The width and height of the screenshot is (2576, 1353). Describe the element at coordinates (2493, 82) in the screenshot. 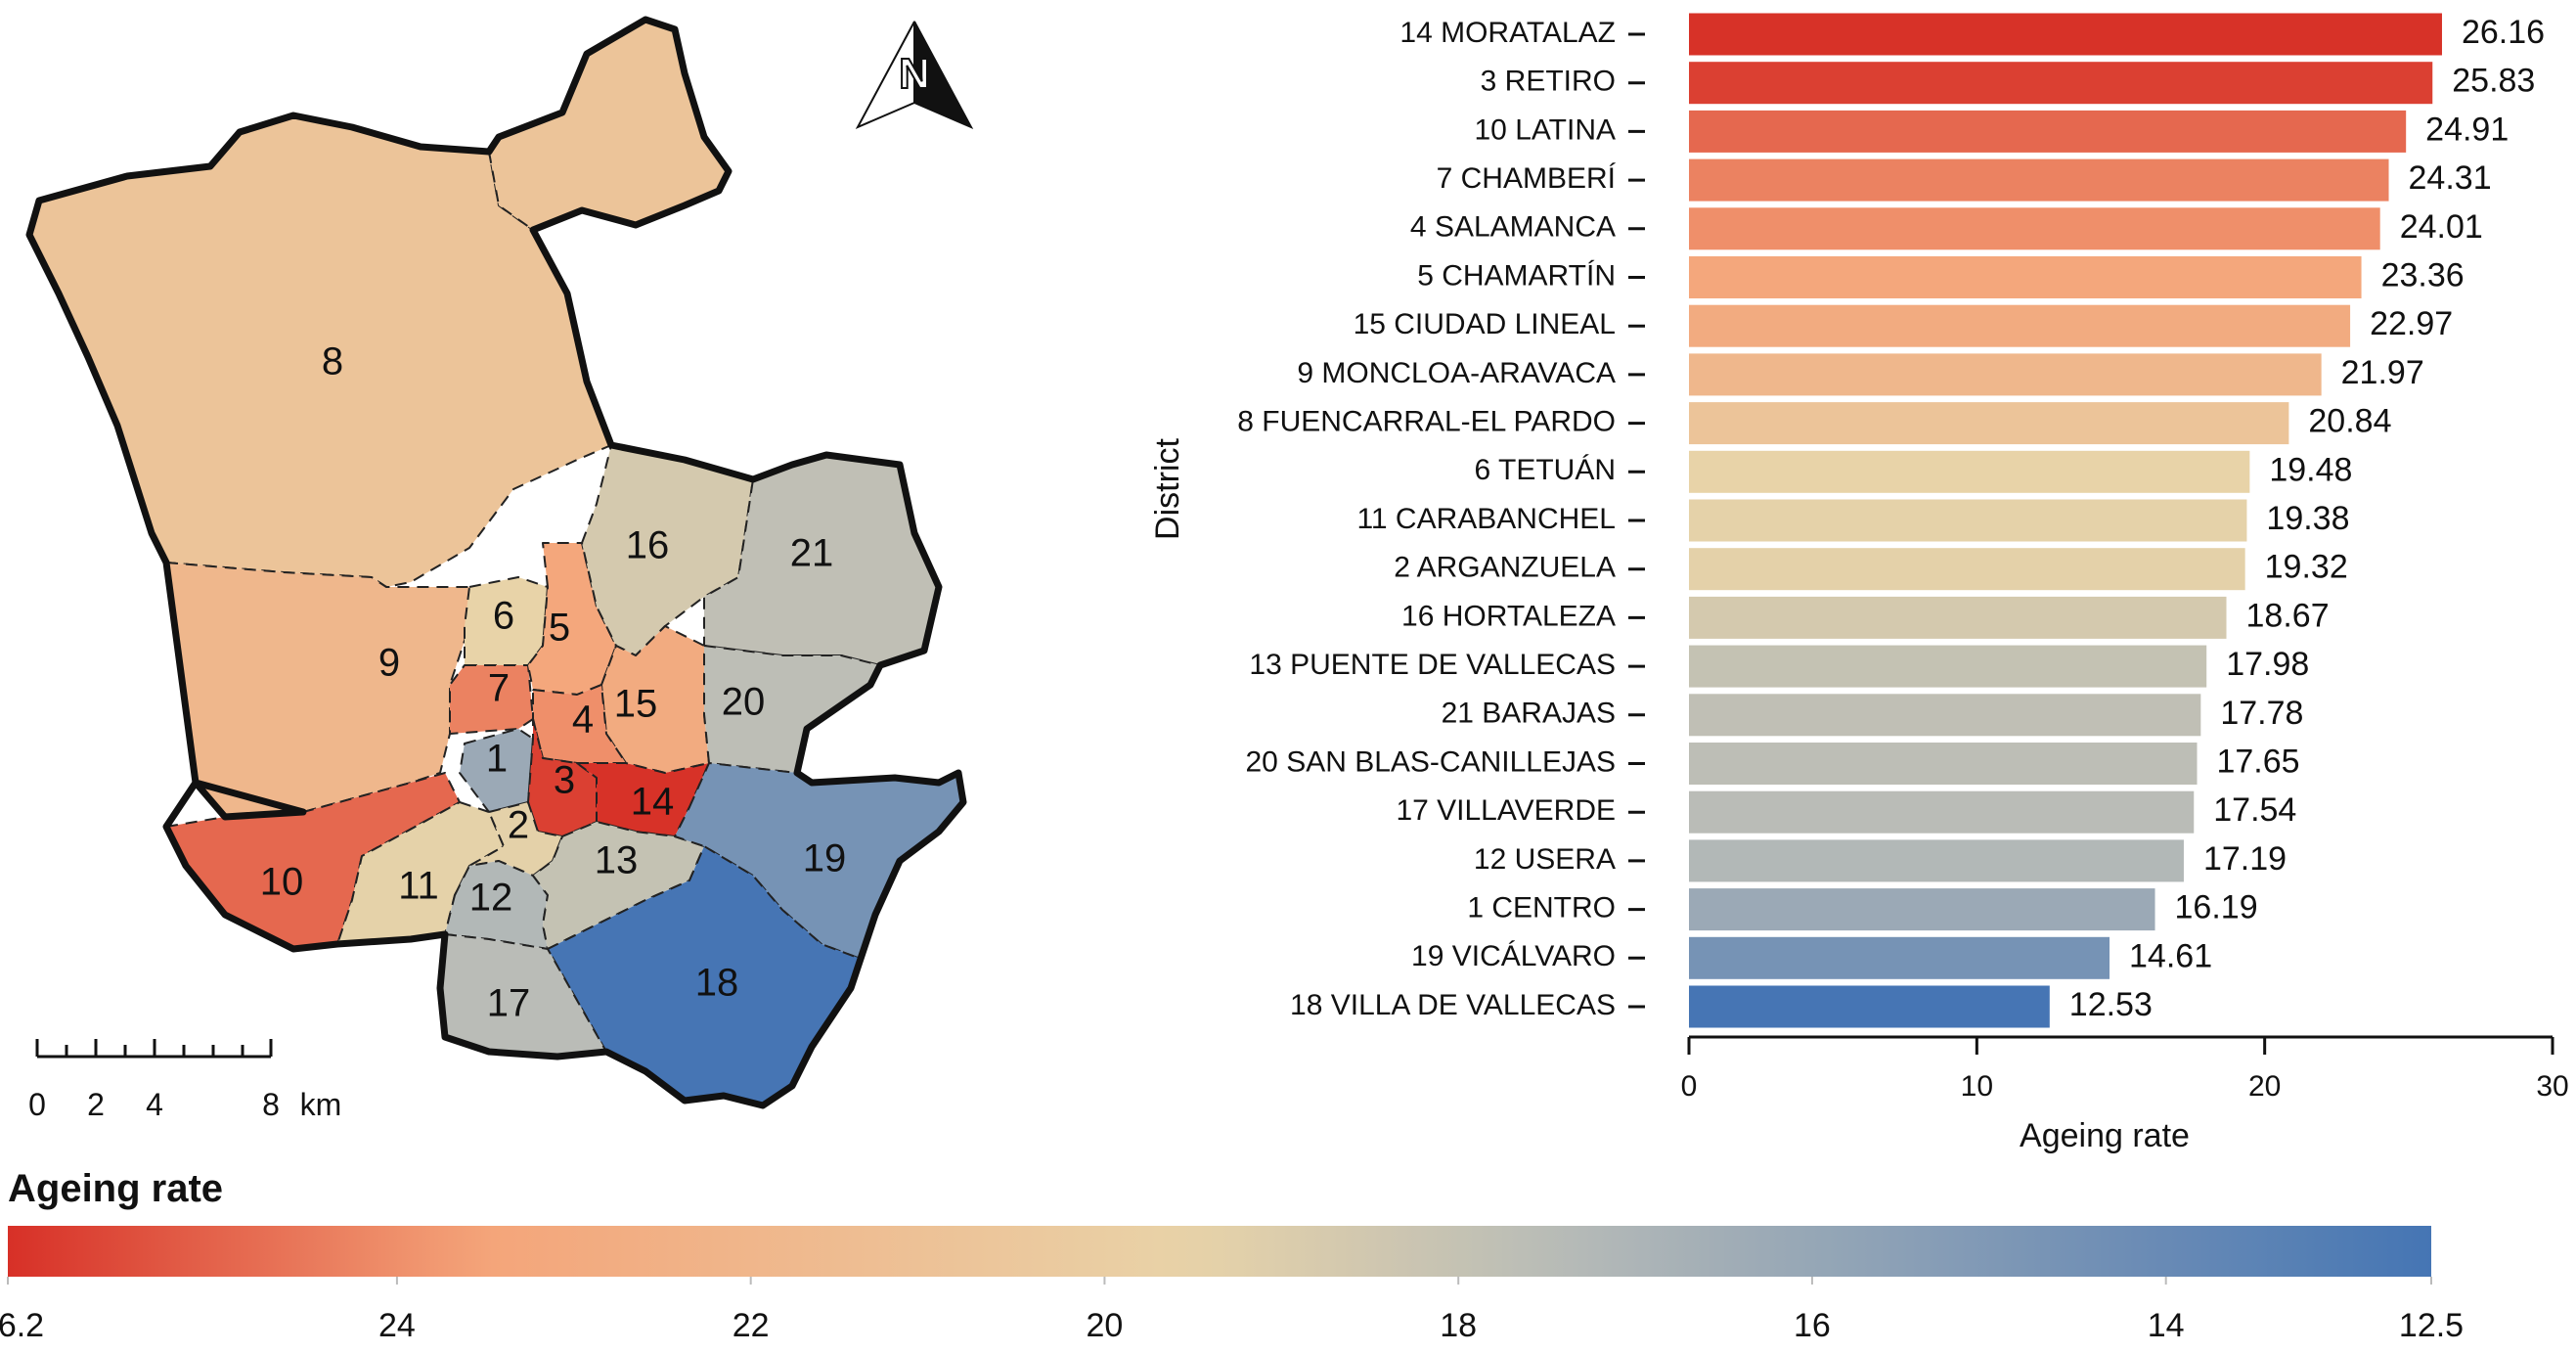

I see `bar-value-label: 25.83` at that location.